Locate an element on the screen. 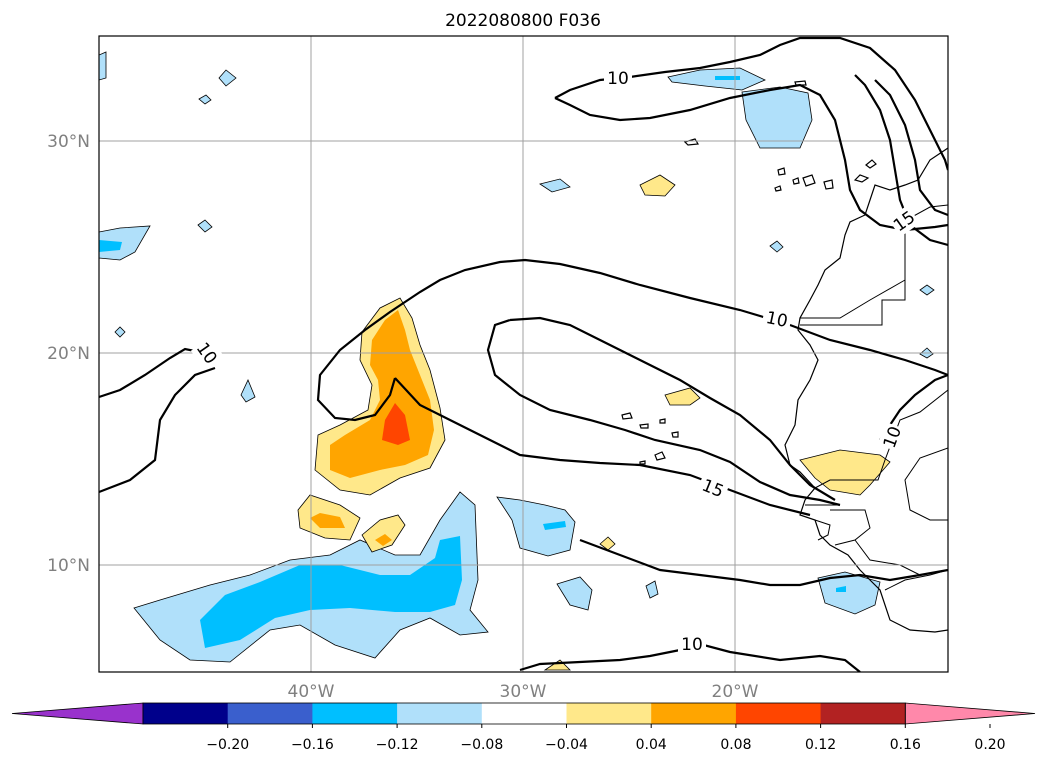 Image resolution: width=1047 pixels, height=763 pixels. longitude-labels: 40°W 30°W 20°W is located at coordinates (523, 692).